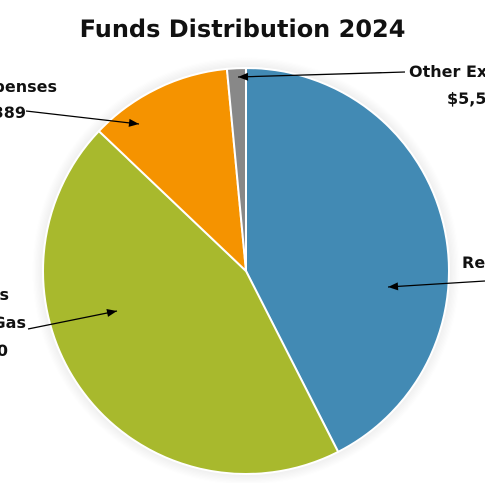 The image size is (485, 483). What do you see at coordinates (13, 322) in the screenshot?
I see `pie-label-gas-line-1: Gas` at bounding box center [13, 322].